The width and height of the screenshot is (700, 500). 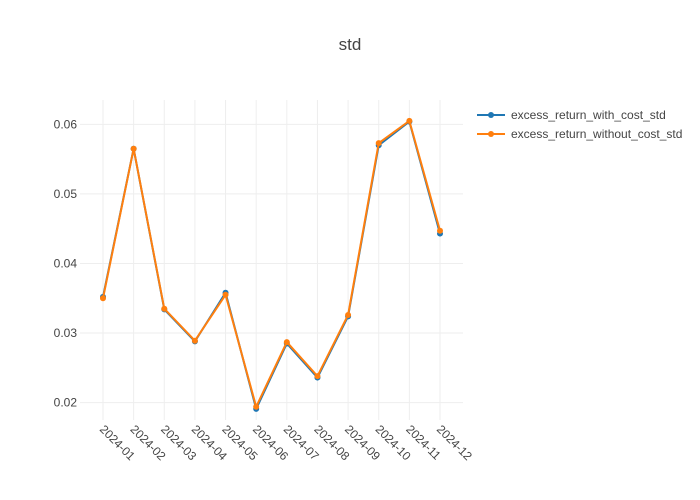 I want to click on y-tick-label: 0.06, so click(x=66, y=124).